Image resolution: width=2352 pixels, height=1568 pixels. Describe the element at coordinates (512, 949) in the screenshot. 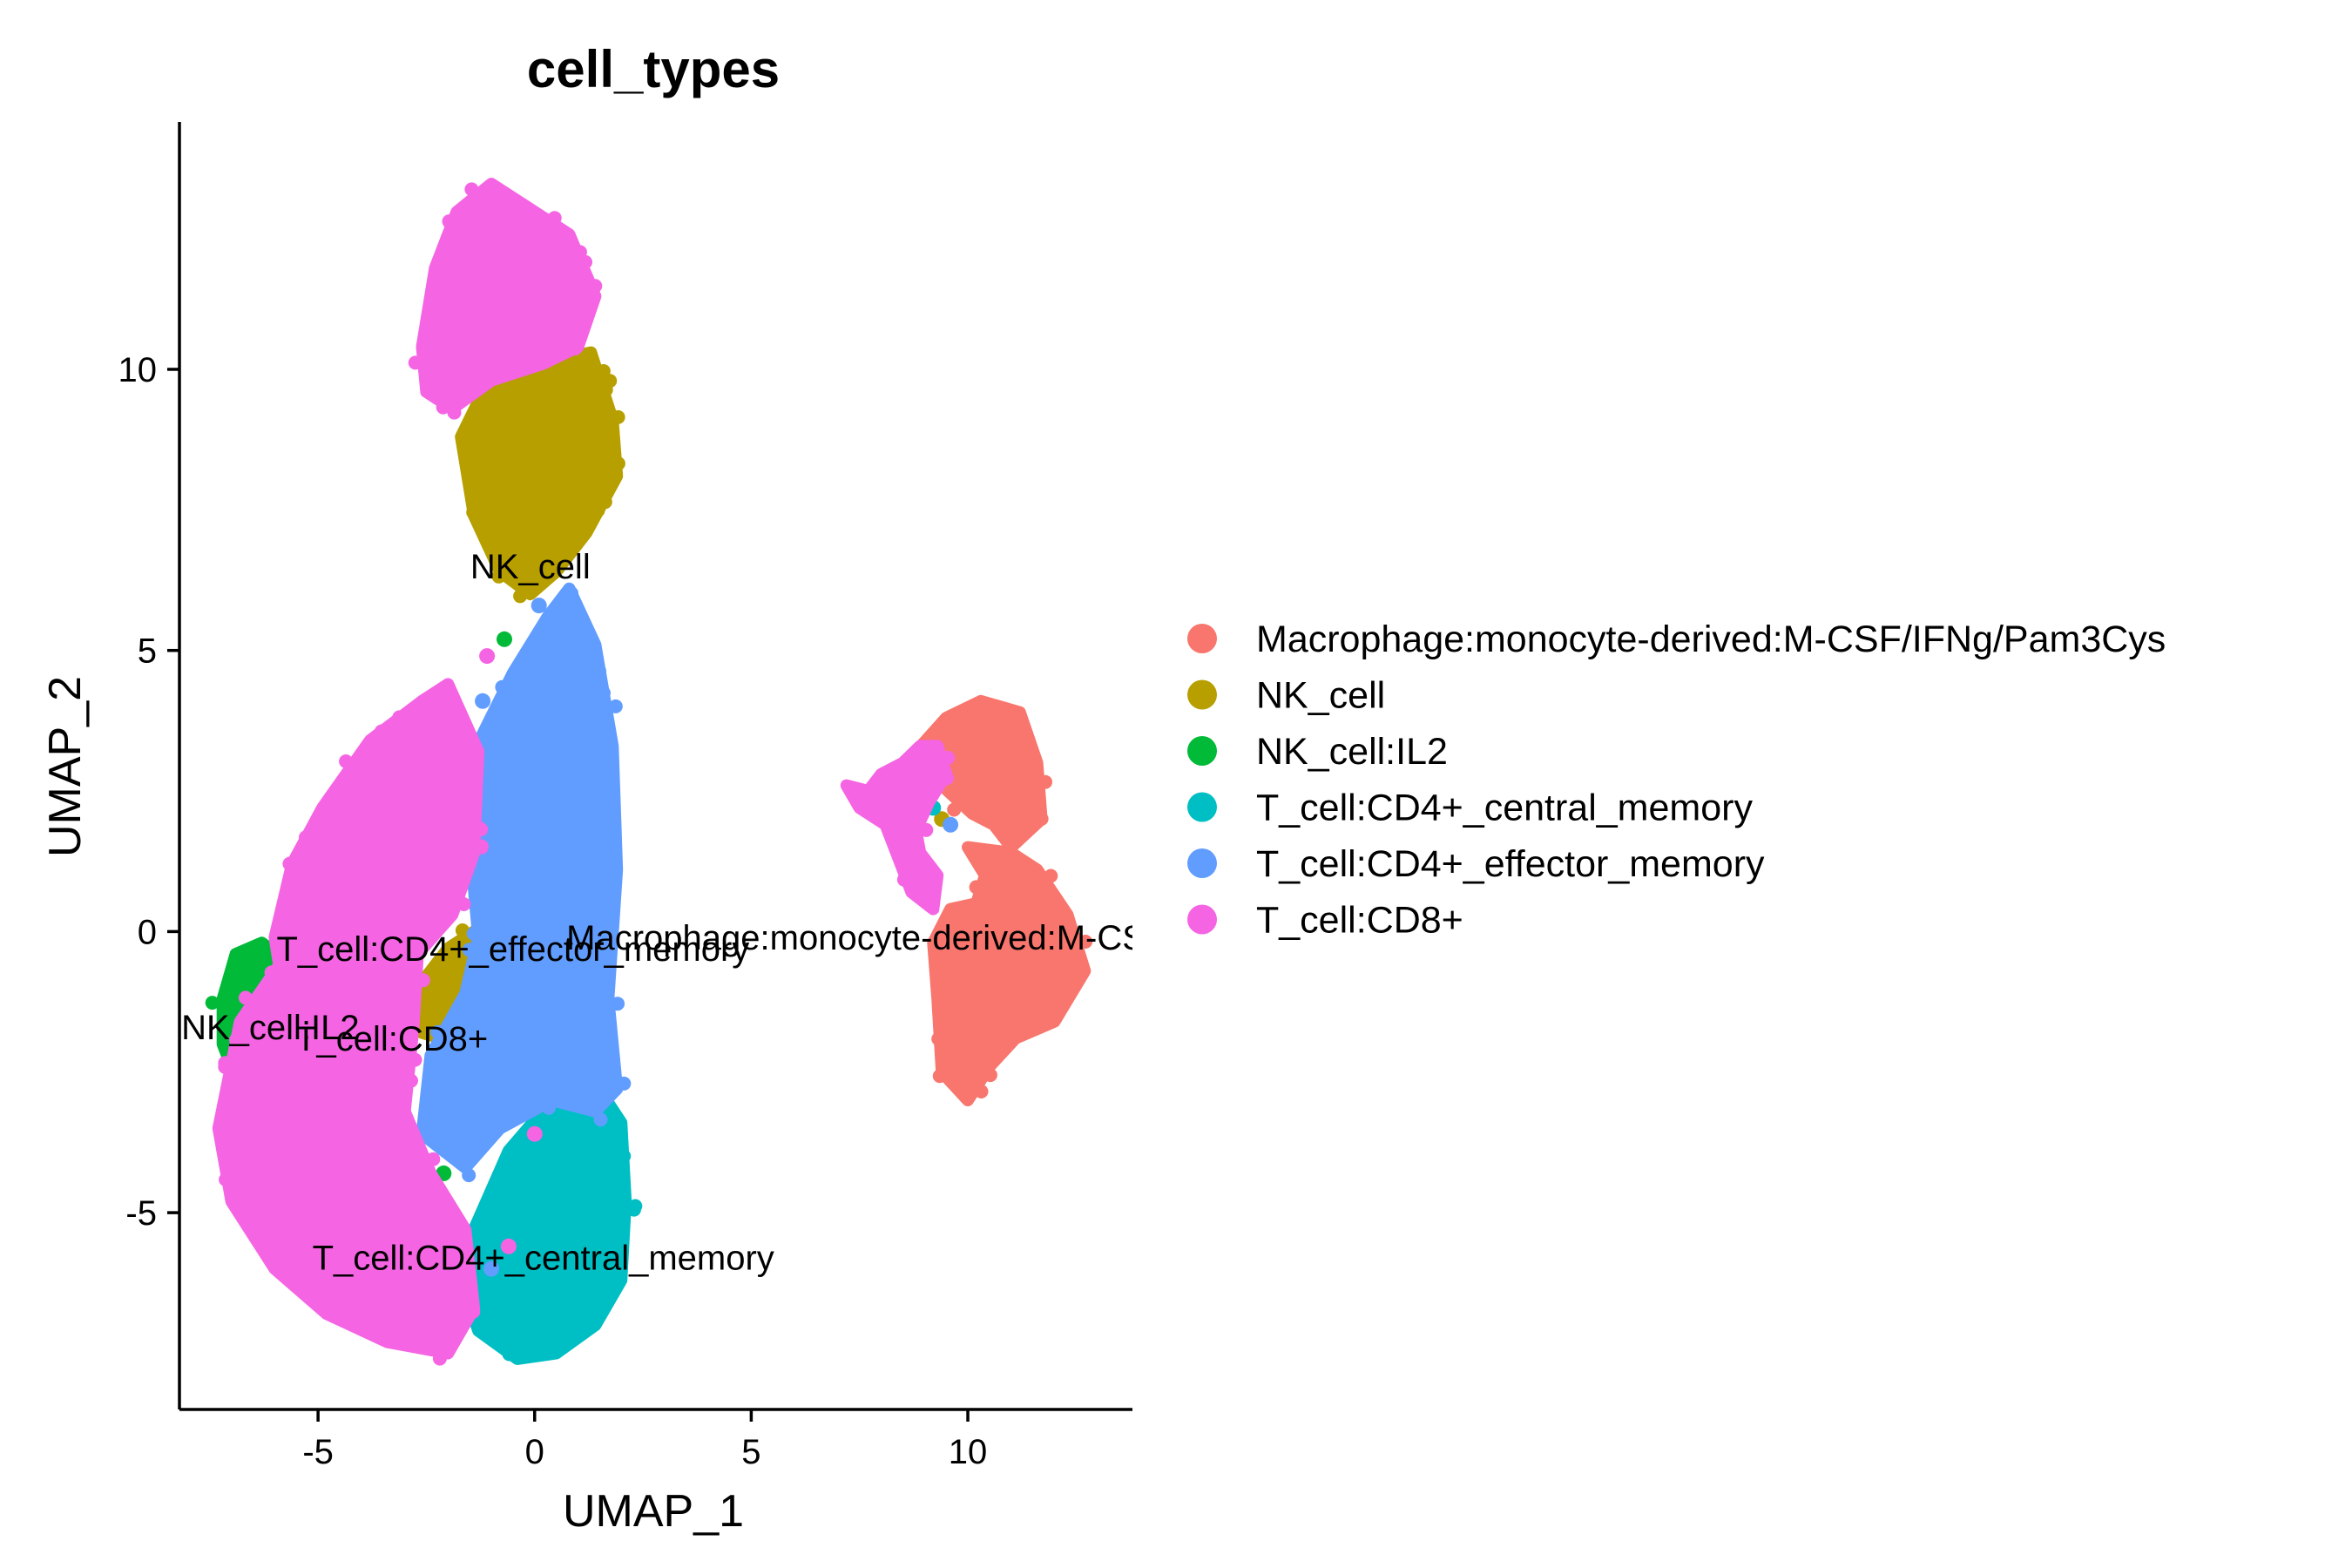

I see `cluster-label: T_cell:CD4+_effector_memory` at that location.